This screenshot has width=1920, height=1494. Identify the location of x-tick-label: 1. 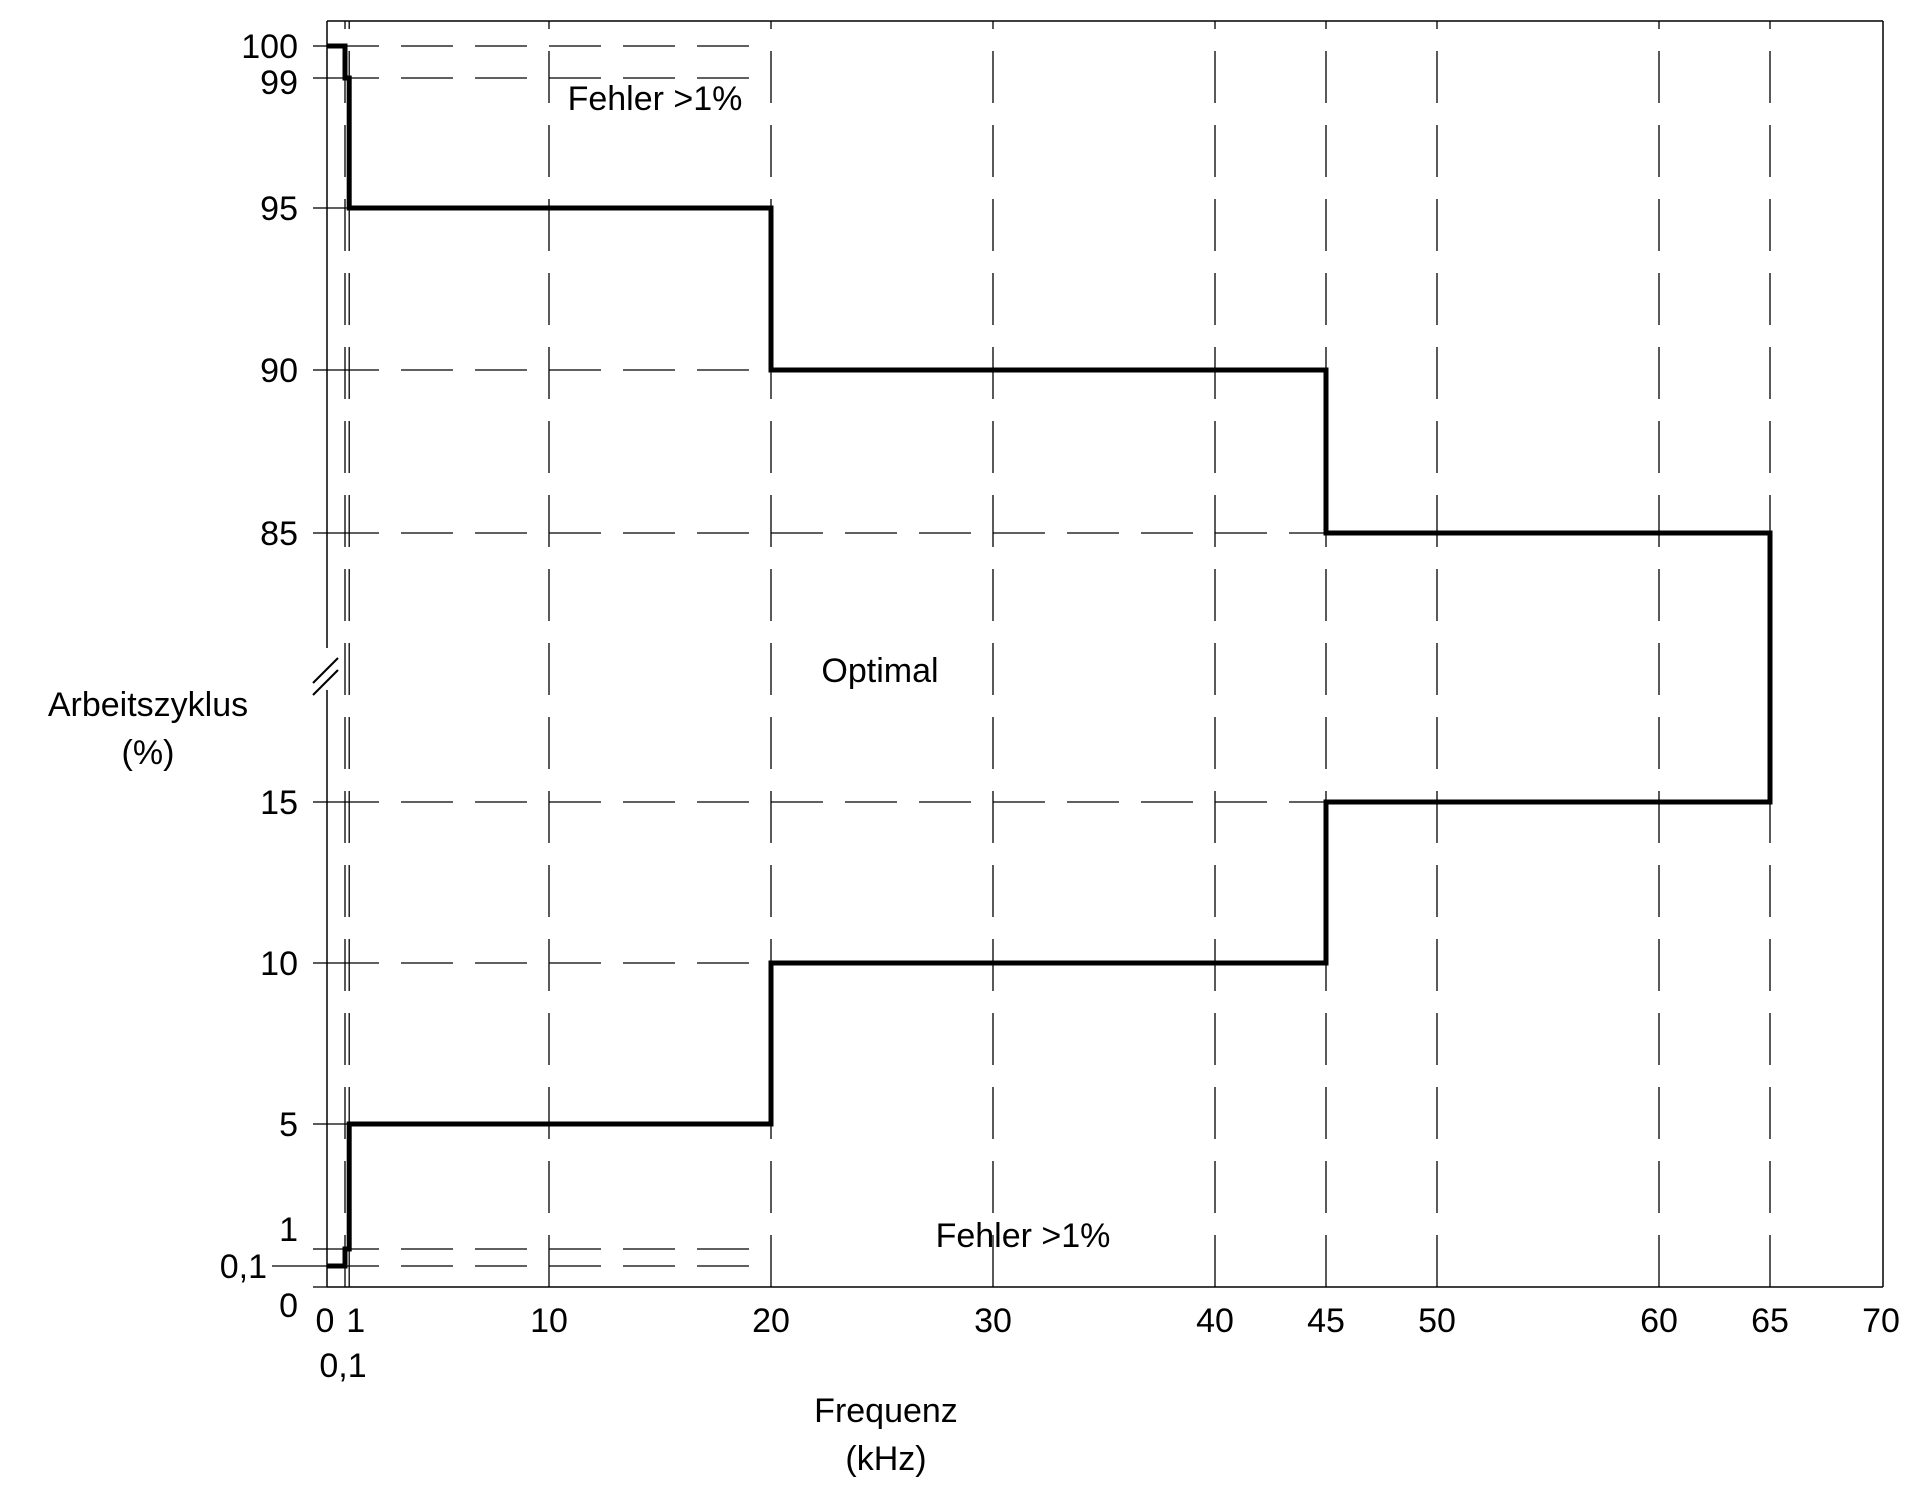
(355, 1321).